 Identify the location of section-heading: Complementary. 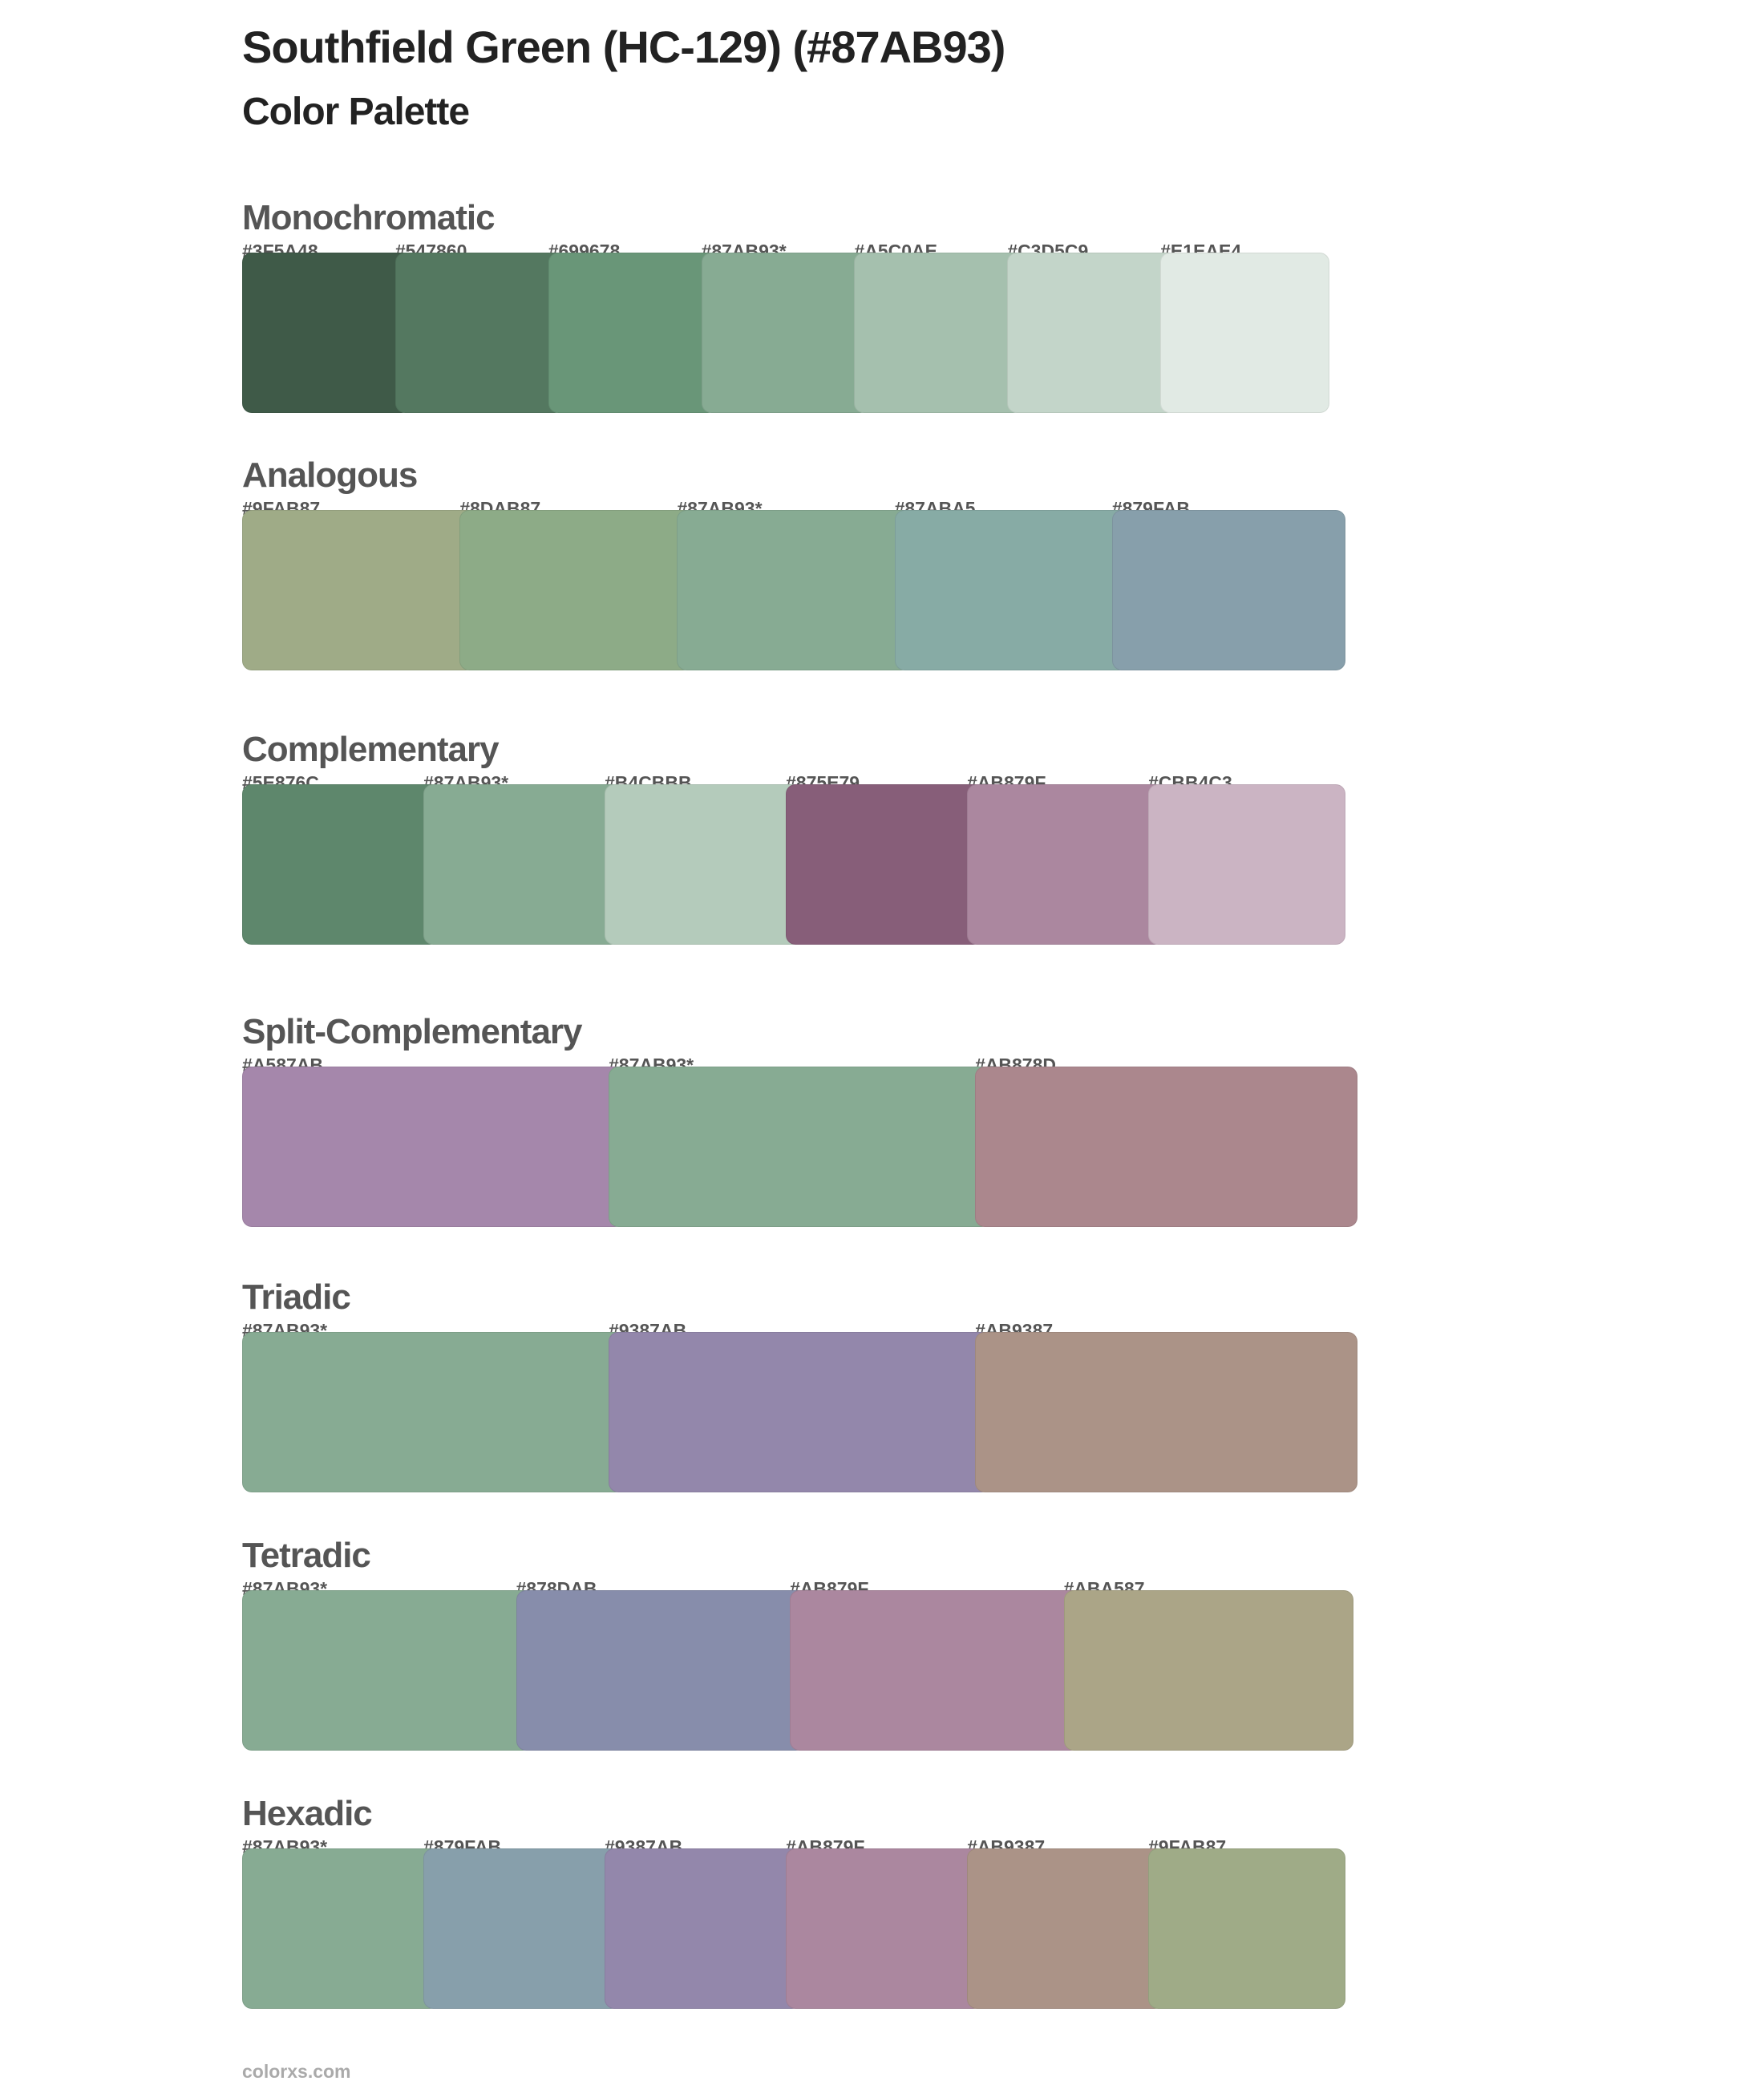
(371, 749).